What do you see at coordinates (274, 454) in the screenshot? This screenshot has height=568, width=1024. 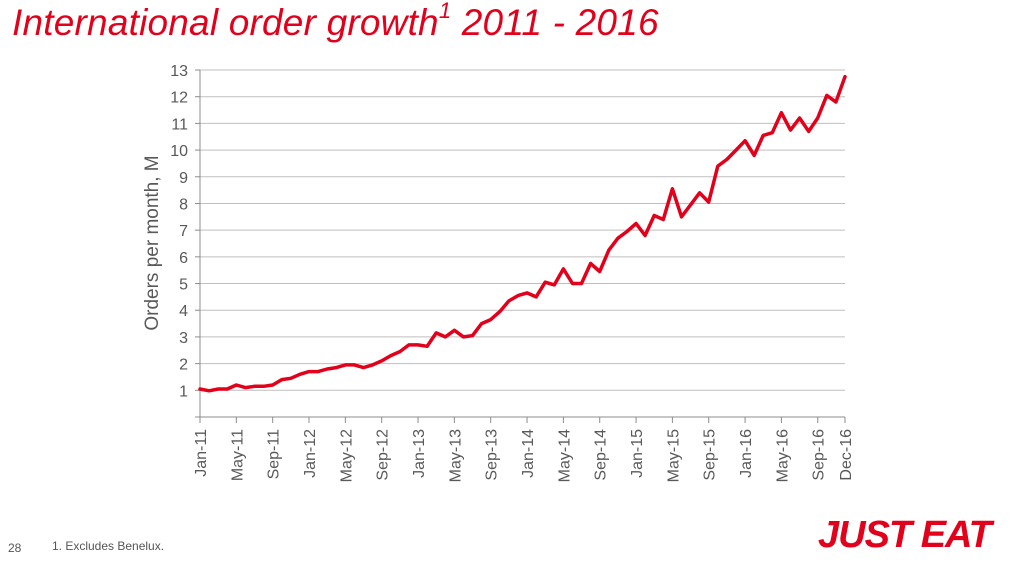 I see `x-tick-label: Sep-11` at bounding box center [274, 454].